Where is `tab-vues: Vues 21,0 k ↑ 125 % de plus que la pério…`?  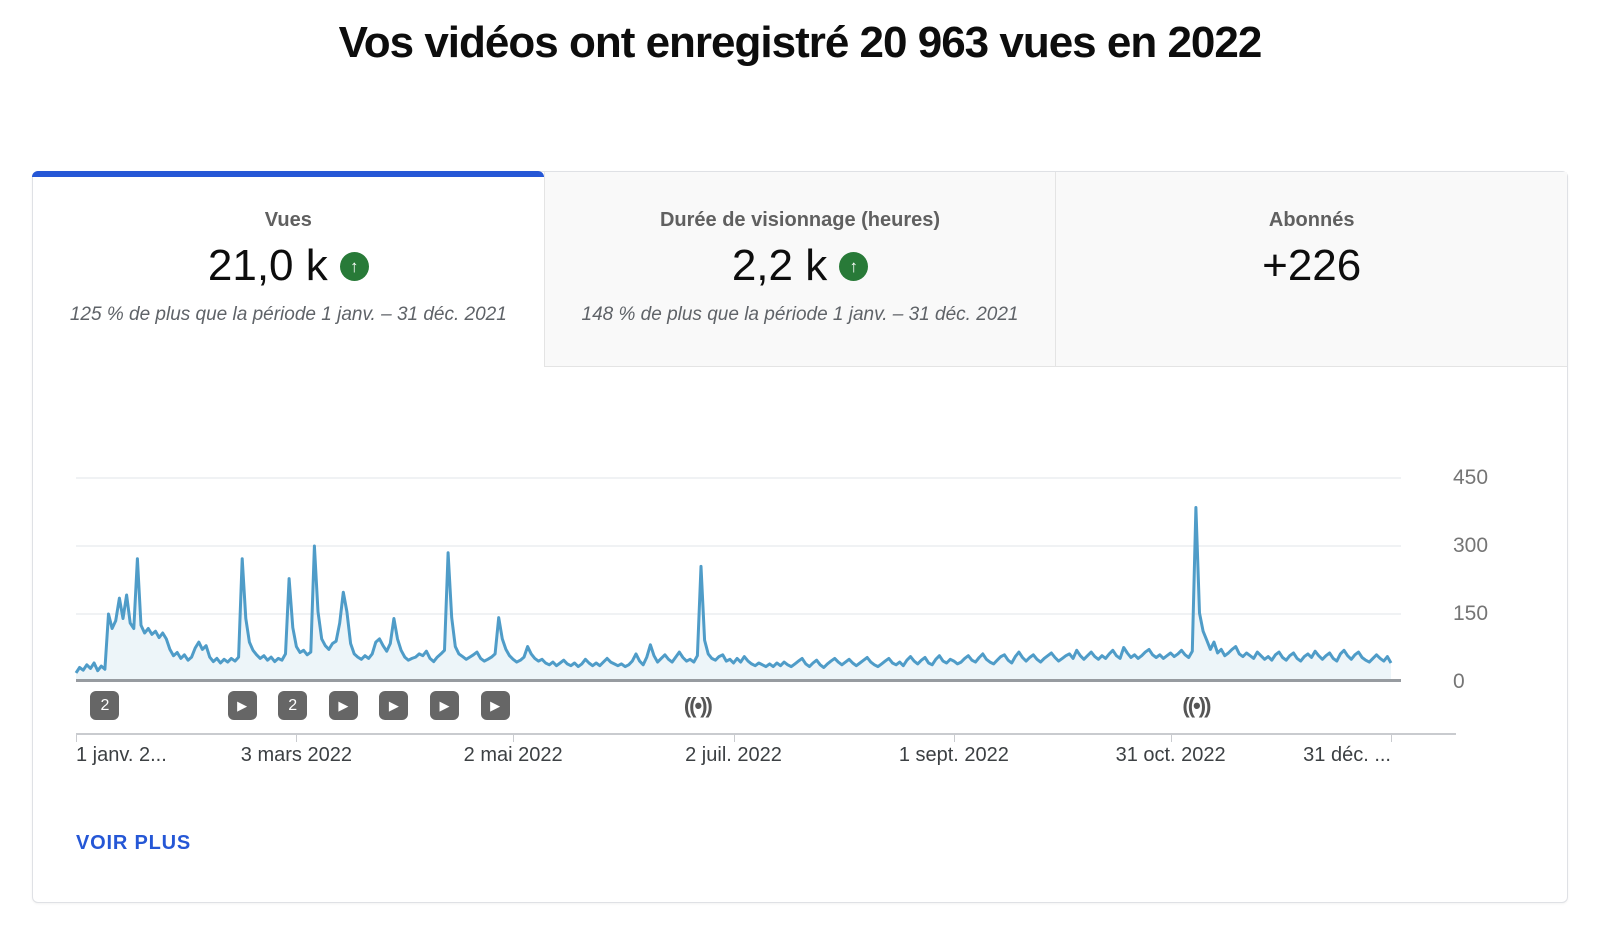 tab-vues: Vues 21,0 k ↑ 125 % de plus que la pério… is located at coordinates (288, 269).